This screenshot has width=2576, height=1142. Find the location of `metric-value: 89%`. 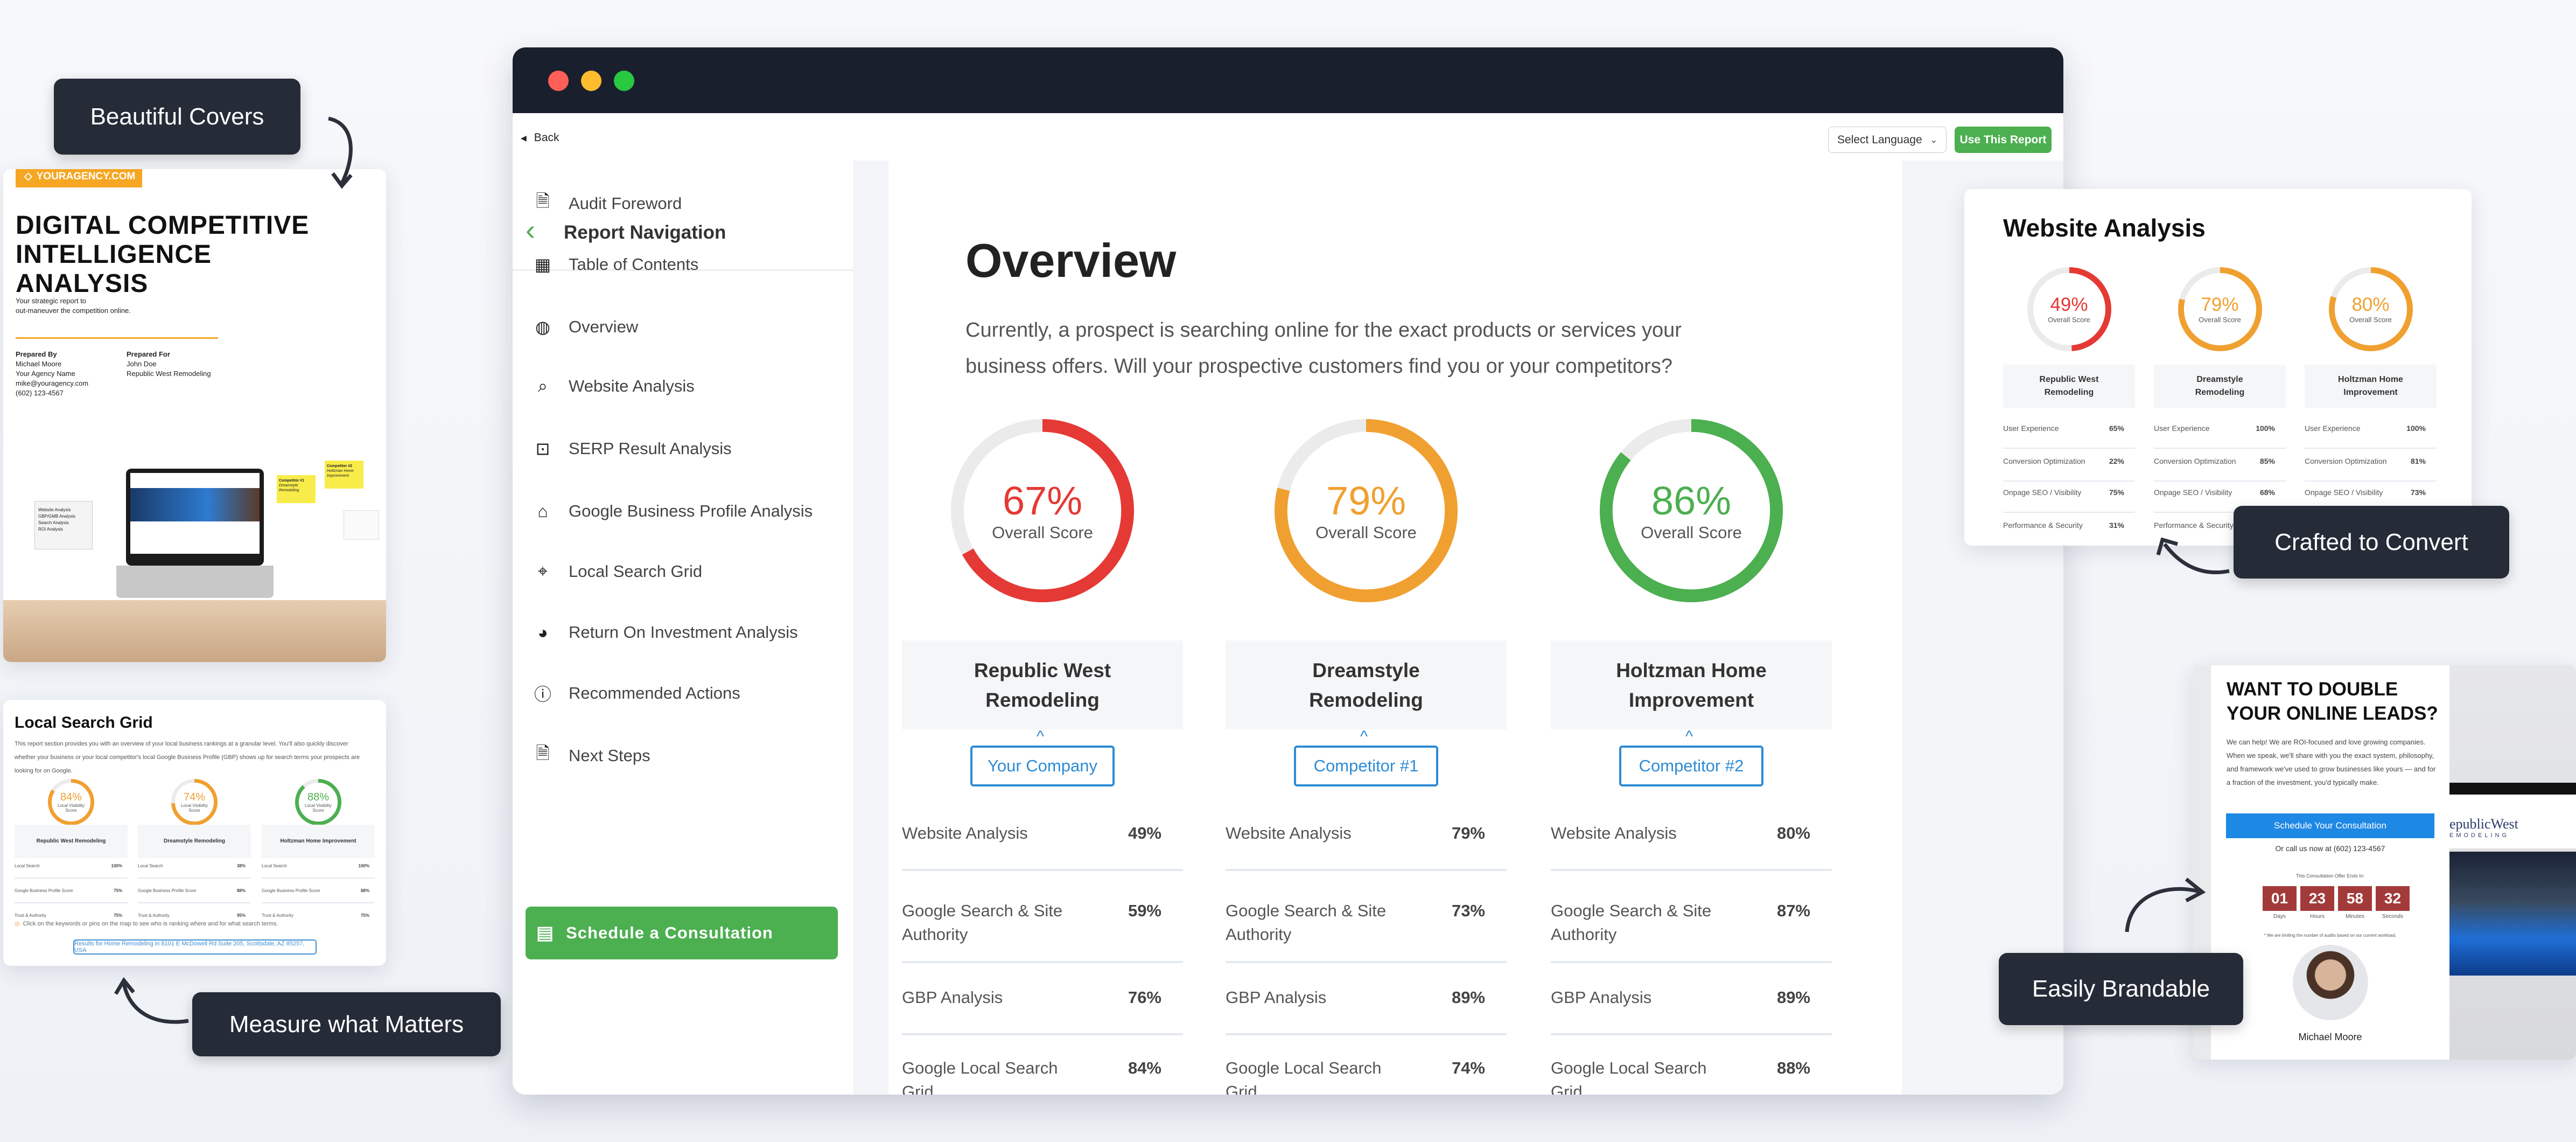

metric-value: 89% is located at coordinates (1468, 997).